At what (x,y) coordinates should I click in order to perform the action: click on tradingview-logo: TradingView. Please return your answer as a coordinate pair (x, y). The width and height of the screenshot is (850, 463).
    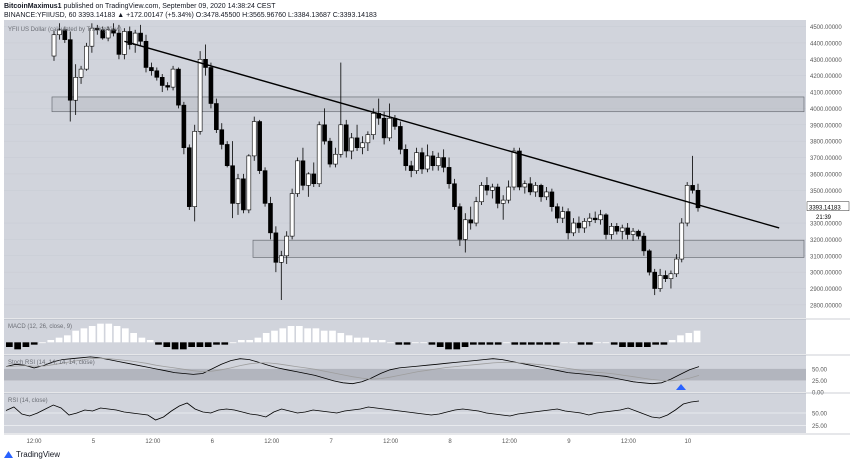
    Looking at the image, I should click on (32, 454).